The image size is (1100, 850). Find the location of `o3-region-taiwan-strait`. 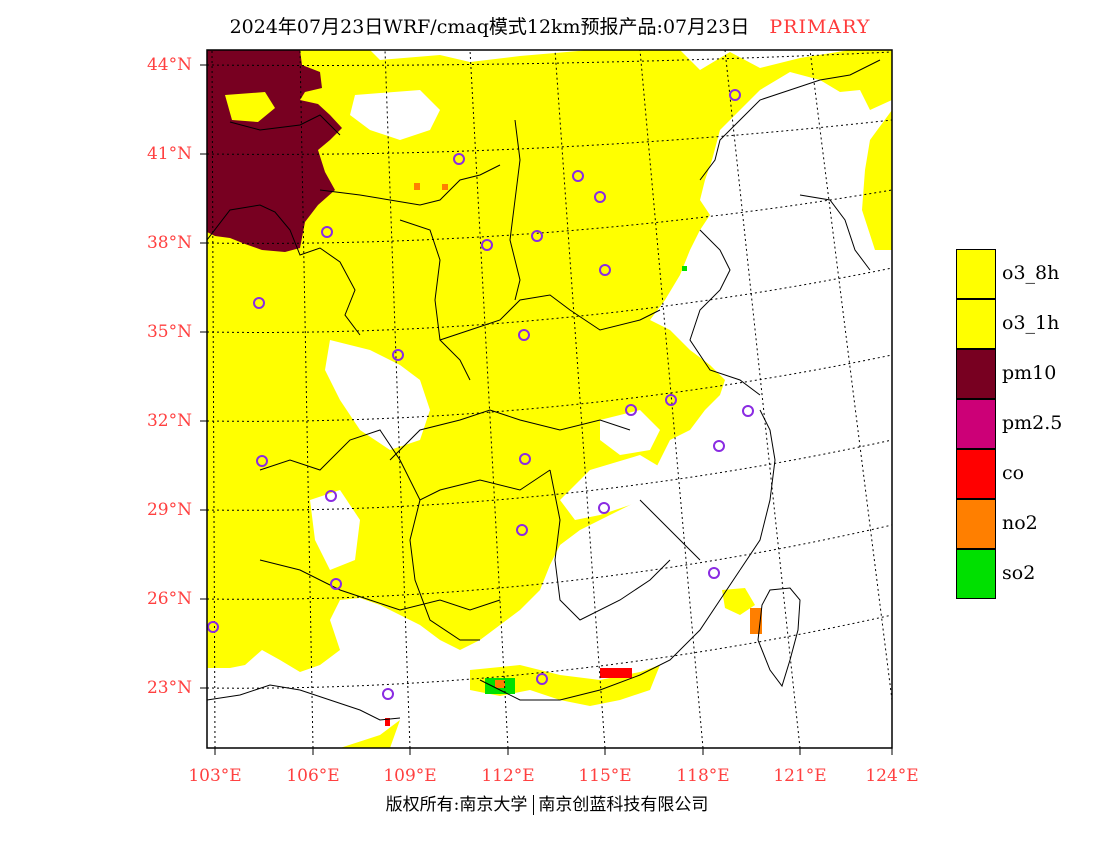

o3-region-taiwan-strait is located at coordinates (738, 601).